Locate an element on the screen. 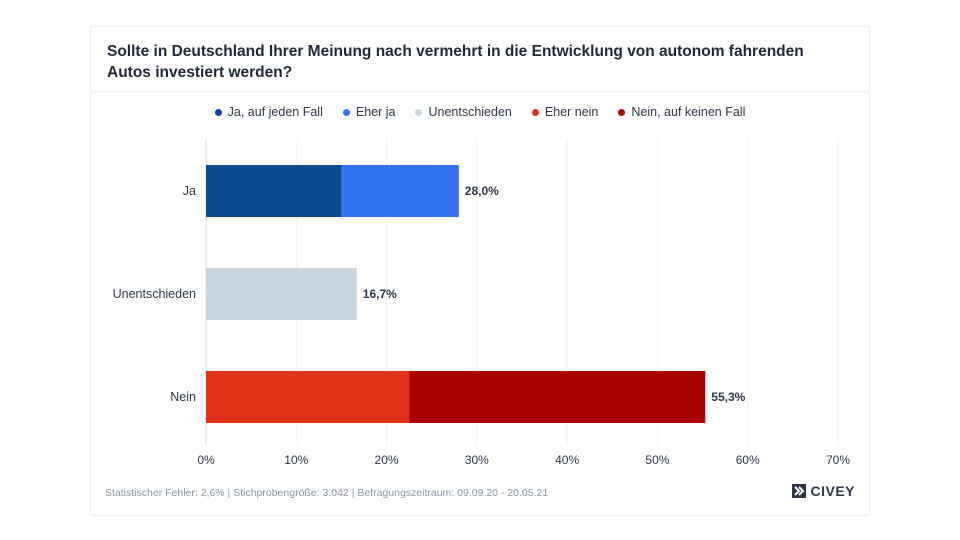  legend-label: Unentschieden is located at coordinates (470, 112).